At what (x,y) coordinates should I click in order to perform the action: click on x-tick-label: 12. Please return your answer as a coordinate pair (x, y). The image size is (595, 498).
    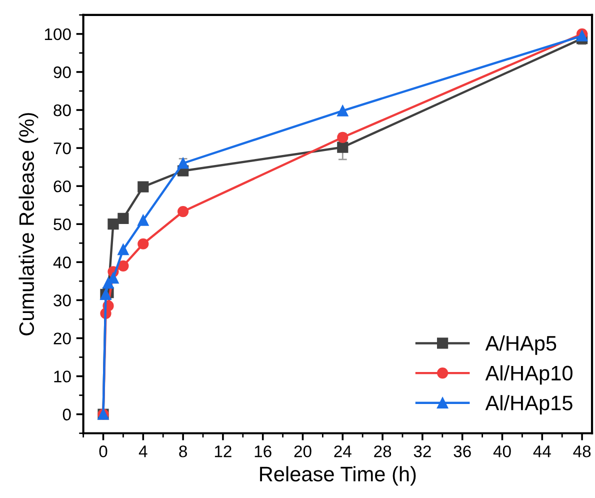
    Looking at the image, I should click on (223, 452).